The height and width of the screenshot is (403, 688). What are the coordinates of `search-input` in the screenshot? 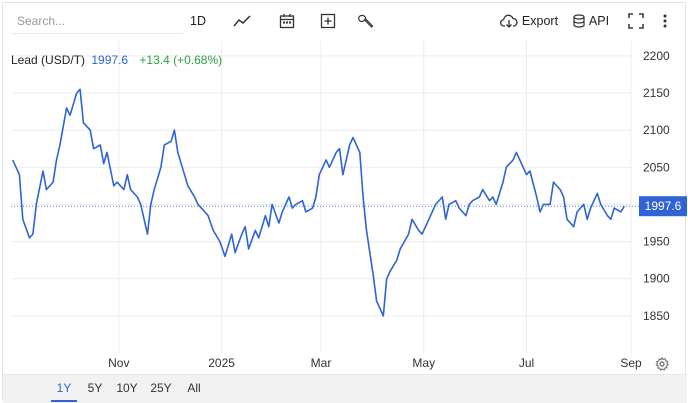 It's located at (97, 21).